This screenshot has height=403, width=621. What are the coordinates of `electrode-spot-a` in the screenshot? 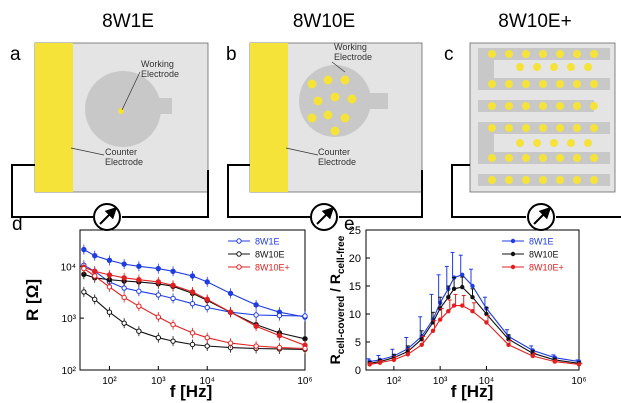 It's located at (121, 111).